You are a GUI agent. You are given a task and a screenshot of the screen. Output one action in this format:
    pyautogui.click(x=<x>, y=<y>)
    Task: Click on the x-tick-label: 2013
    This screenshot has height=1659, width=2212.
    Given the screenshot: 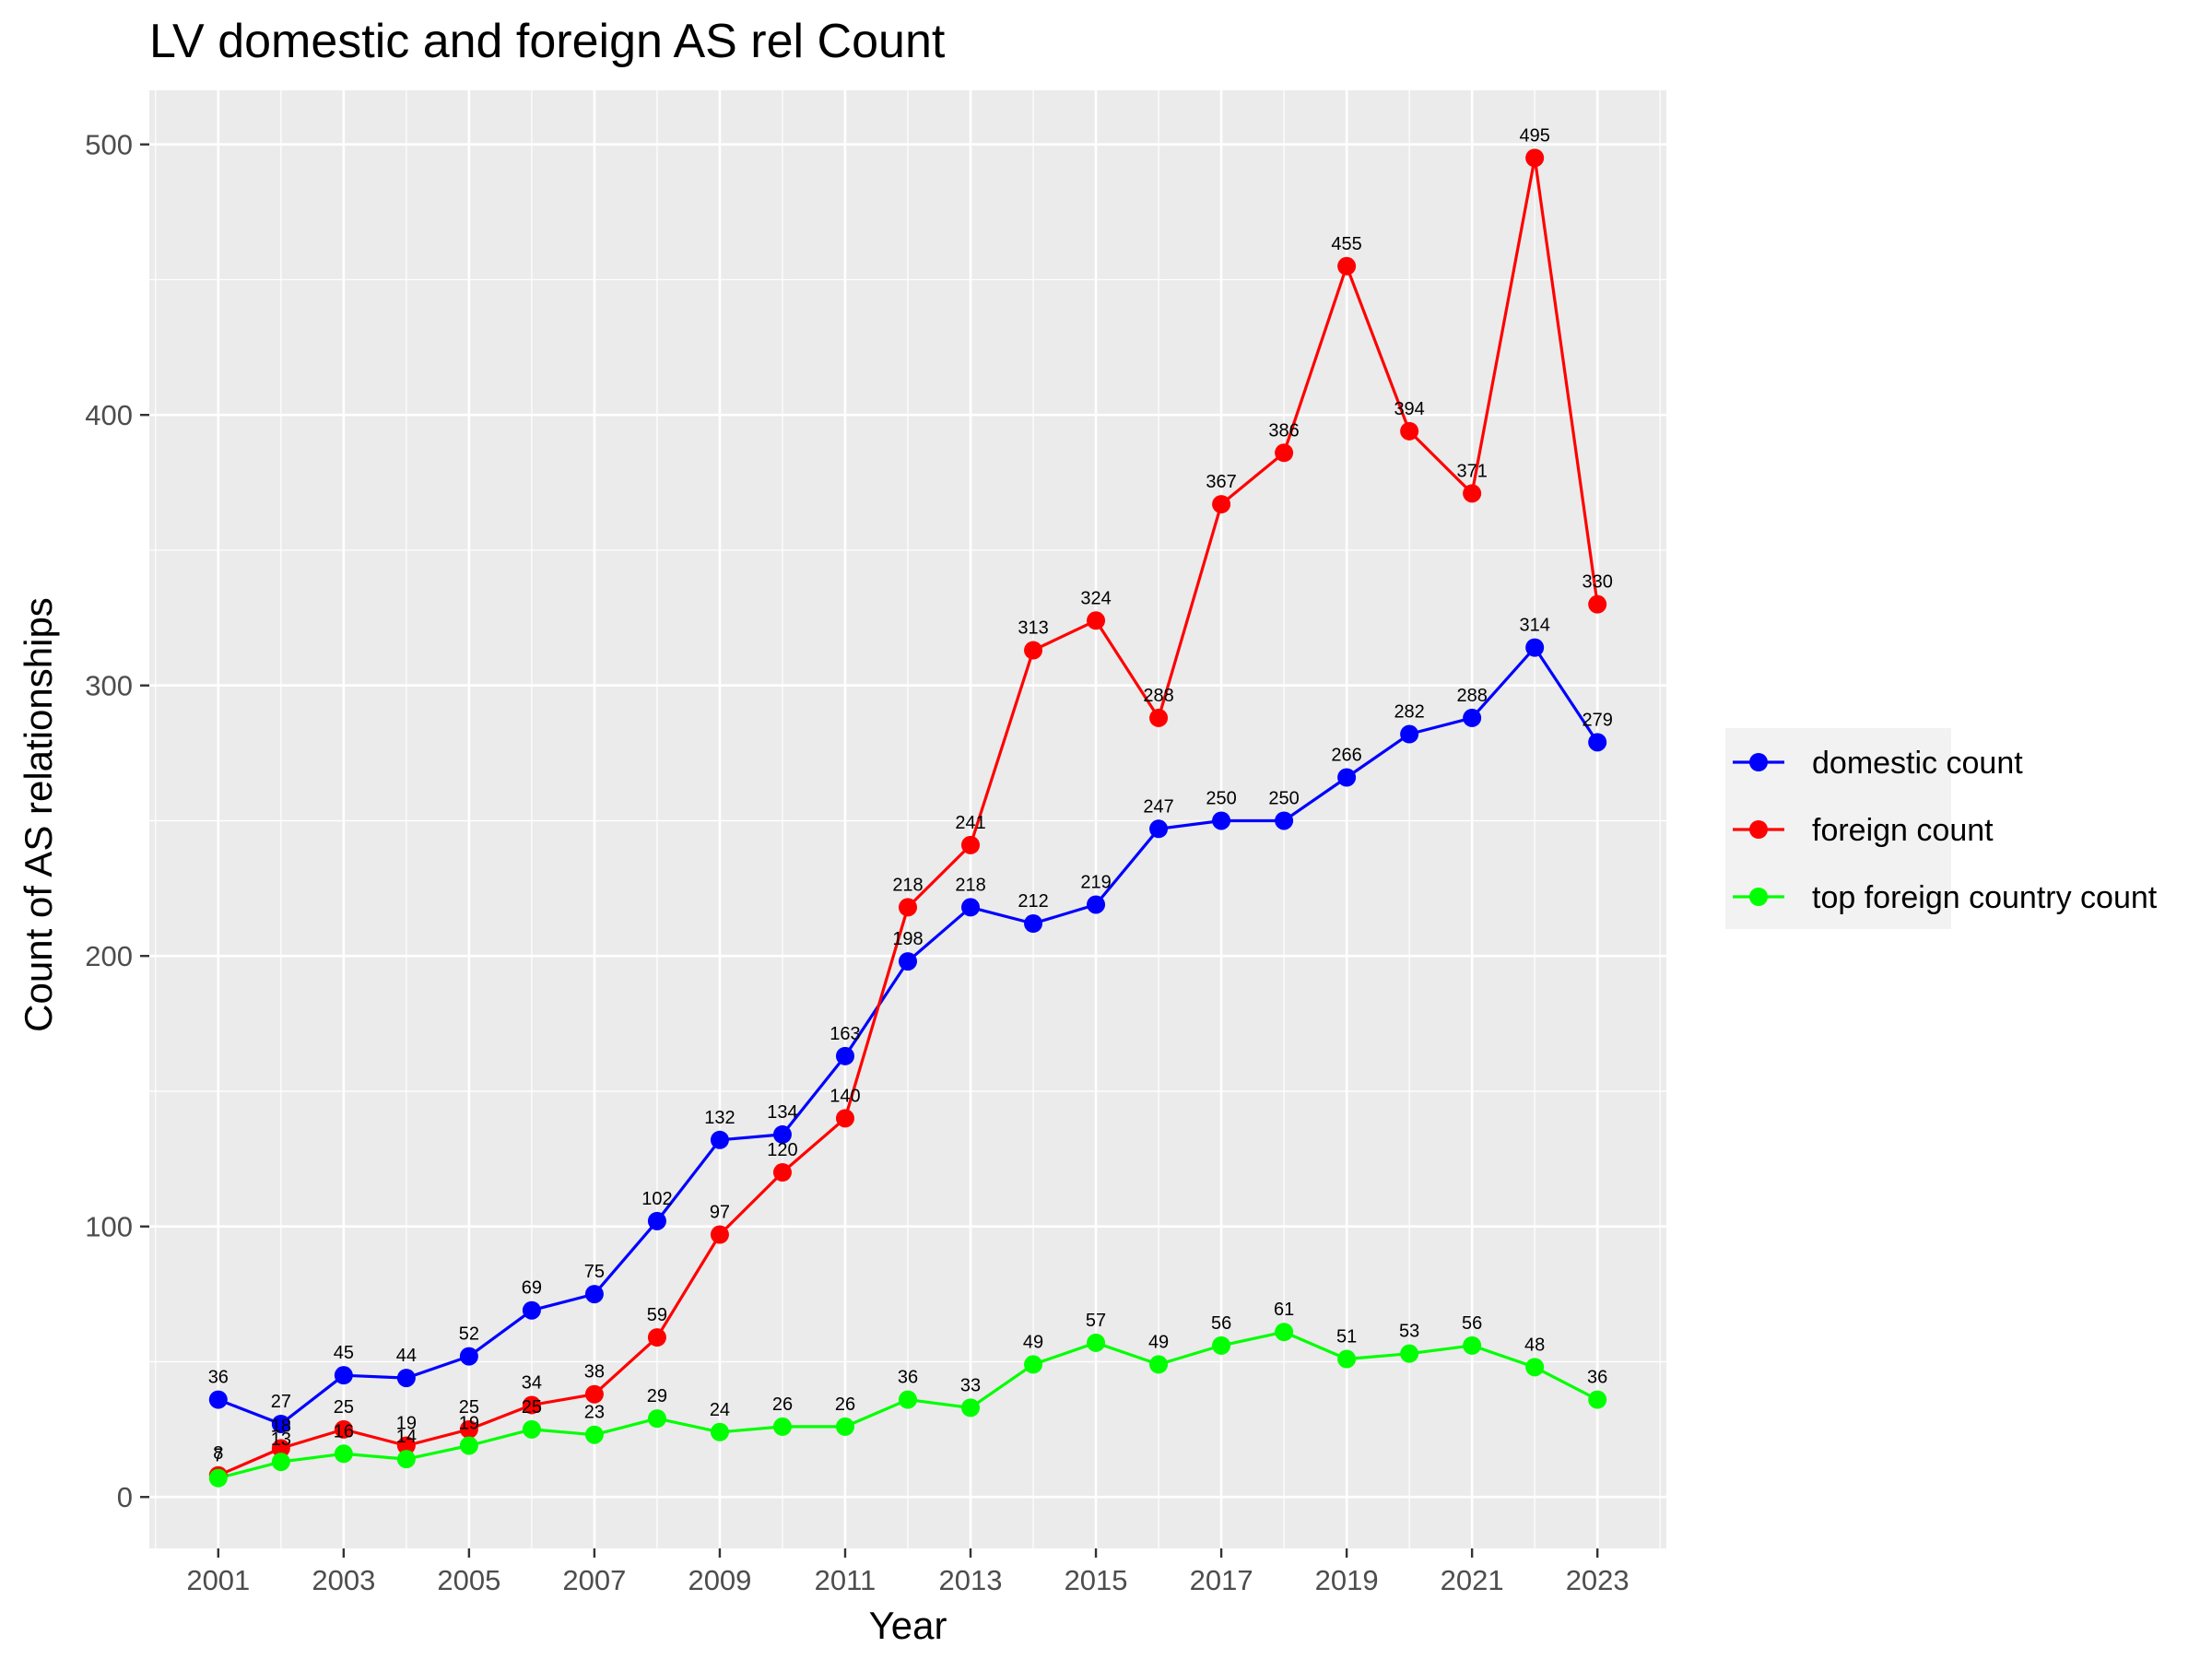 What is the action you would take?
    pyautogui.click(x=971, y=1580)
    